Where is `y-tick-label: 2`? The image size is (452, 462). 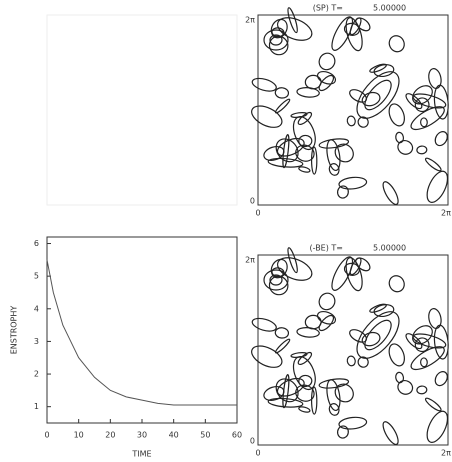 y-tick-label: 2 is located at coordinates (36, 374).